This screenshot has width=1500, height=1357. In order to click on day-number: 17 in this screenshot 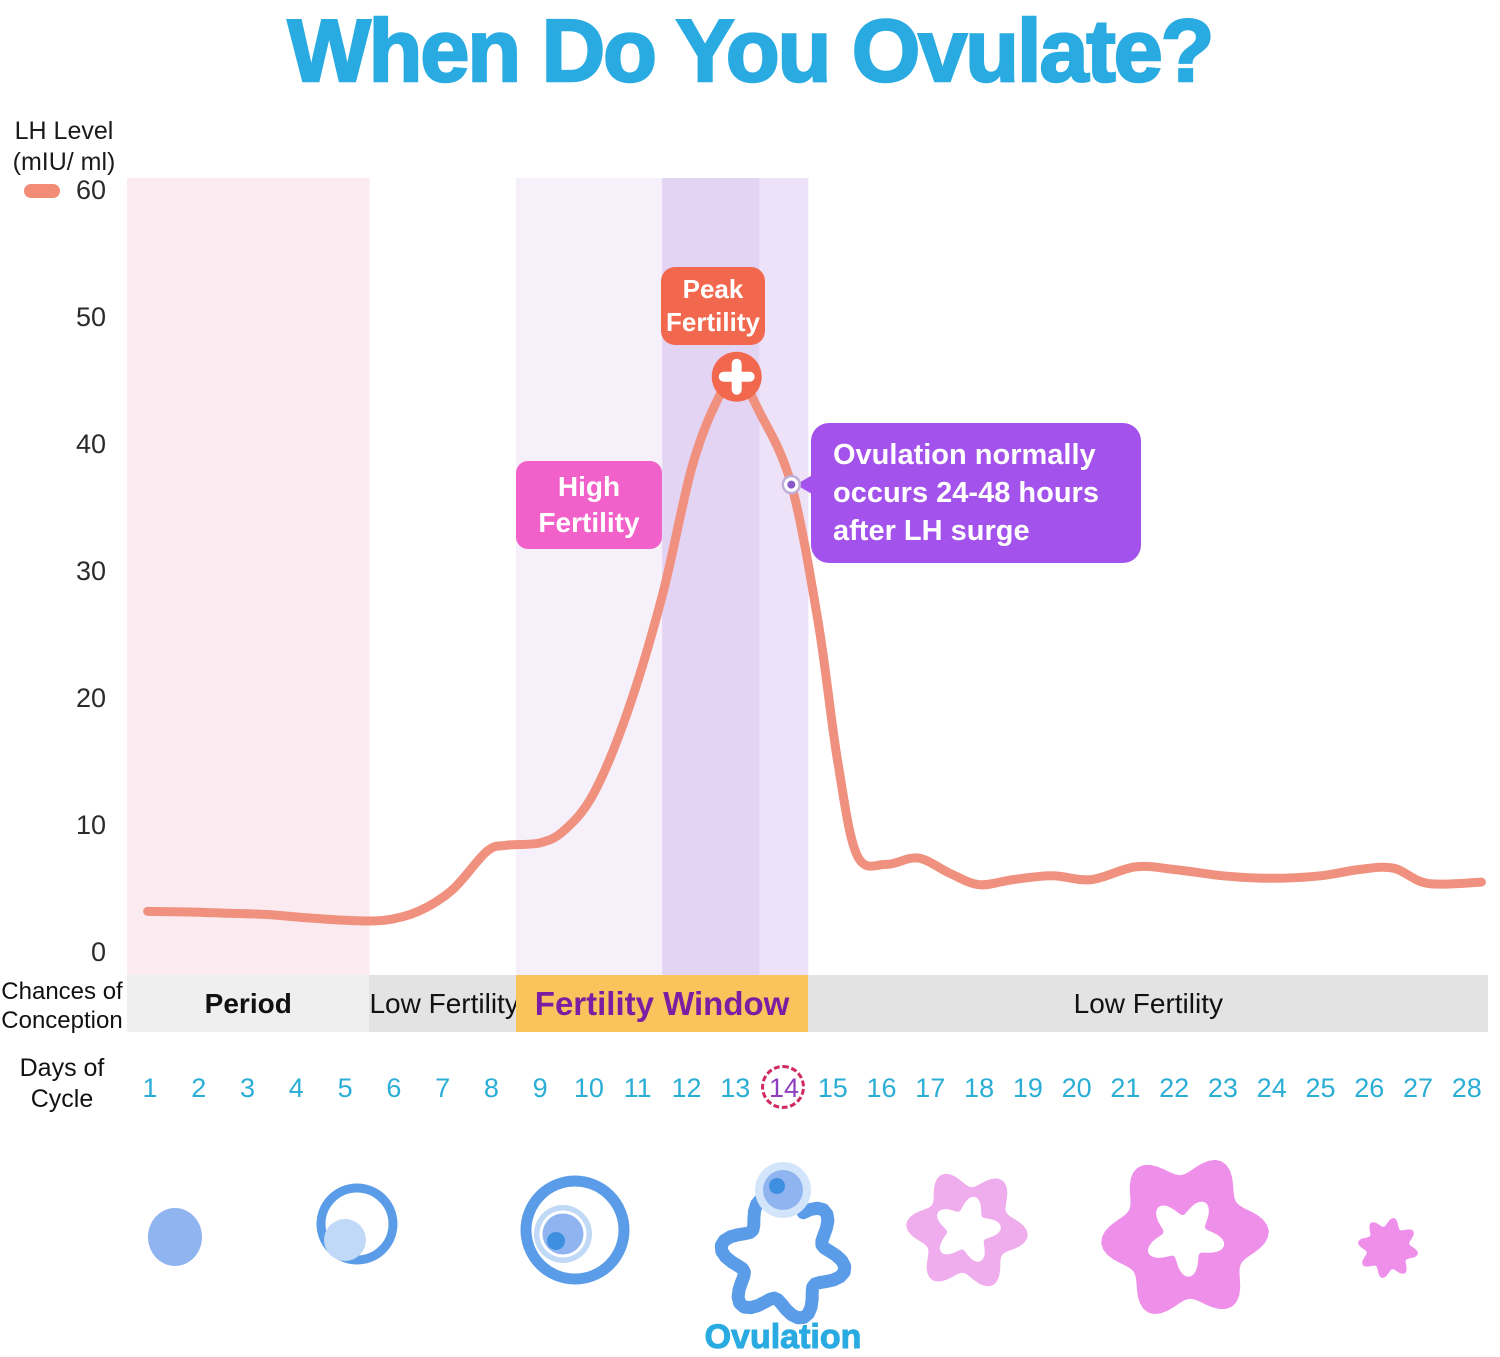, I will do `click(930, 1088)`.